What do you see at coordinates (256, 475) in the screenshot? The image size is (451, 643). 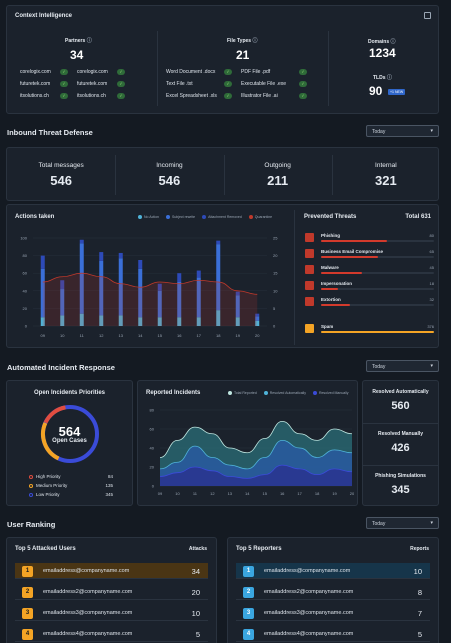 I see `reported-area` at bounding box center [256, 475].